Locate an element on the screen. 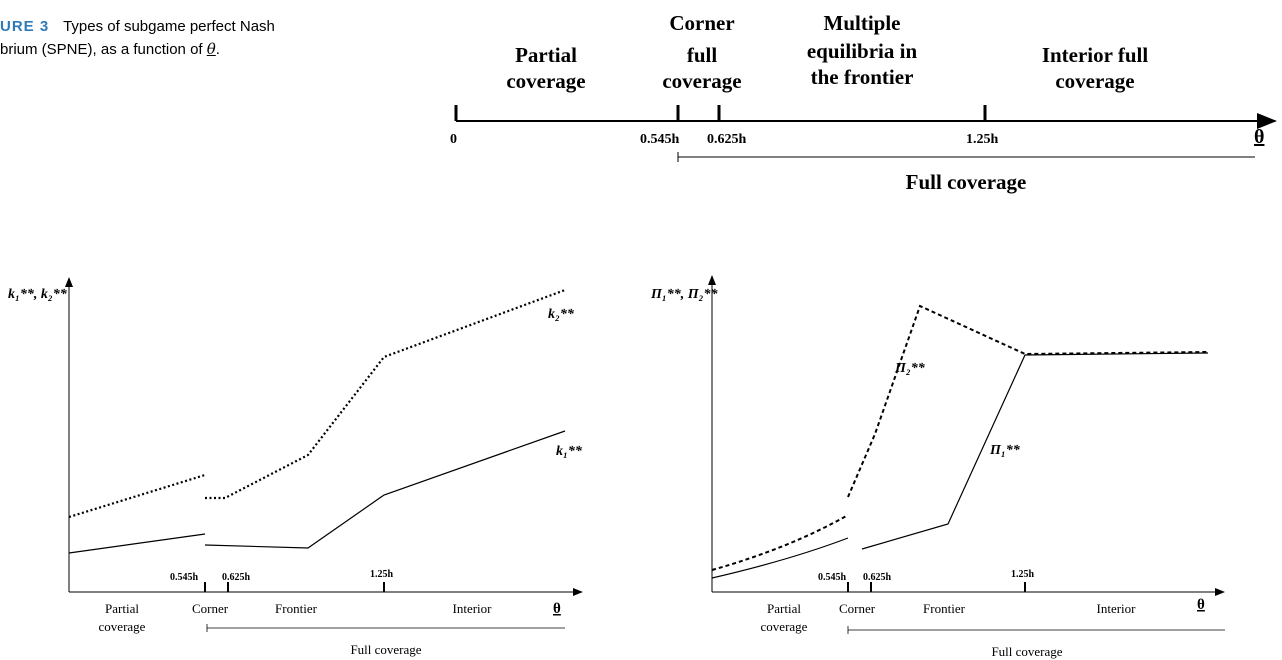 Image resolution: width=1282 pixels, height=660 pixels. timeline-tick-label-0625: 0.625h is located at coordinates (727, 139).